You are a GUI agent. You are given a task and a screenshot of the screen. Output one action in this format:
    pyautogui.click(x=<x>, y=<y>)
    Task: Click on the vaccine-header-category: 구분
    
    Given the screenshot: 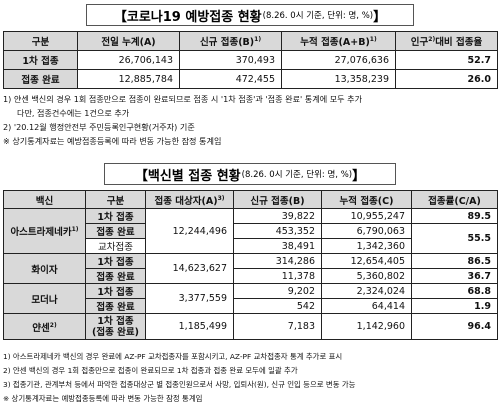 What is the action you would take?
    pyautogui.click(x=115, y=199)
    